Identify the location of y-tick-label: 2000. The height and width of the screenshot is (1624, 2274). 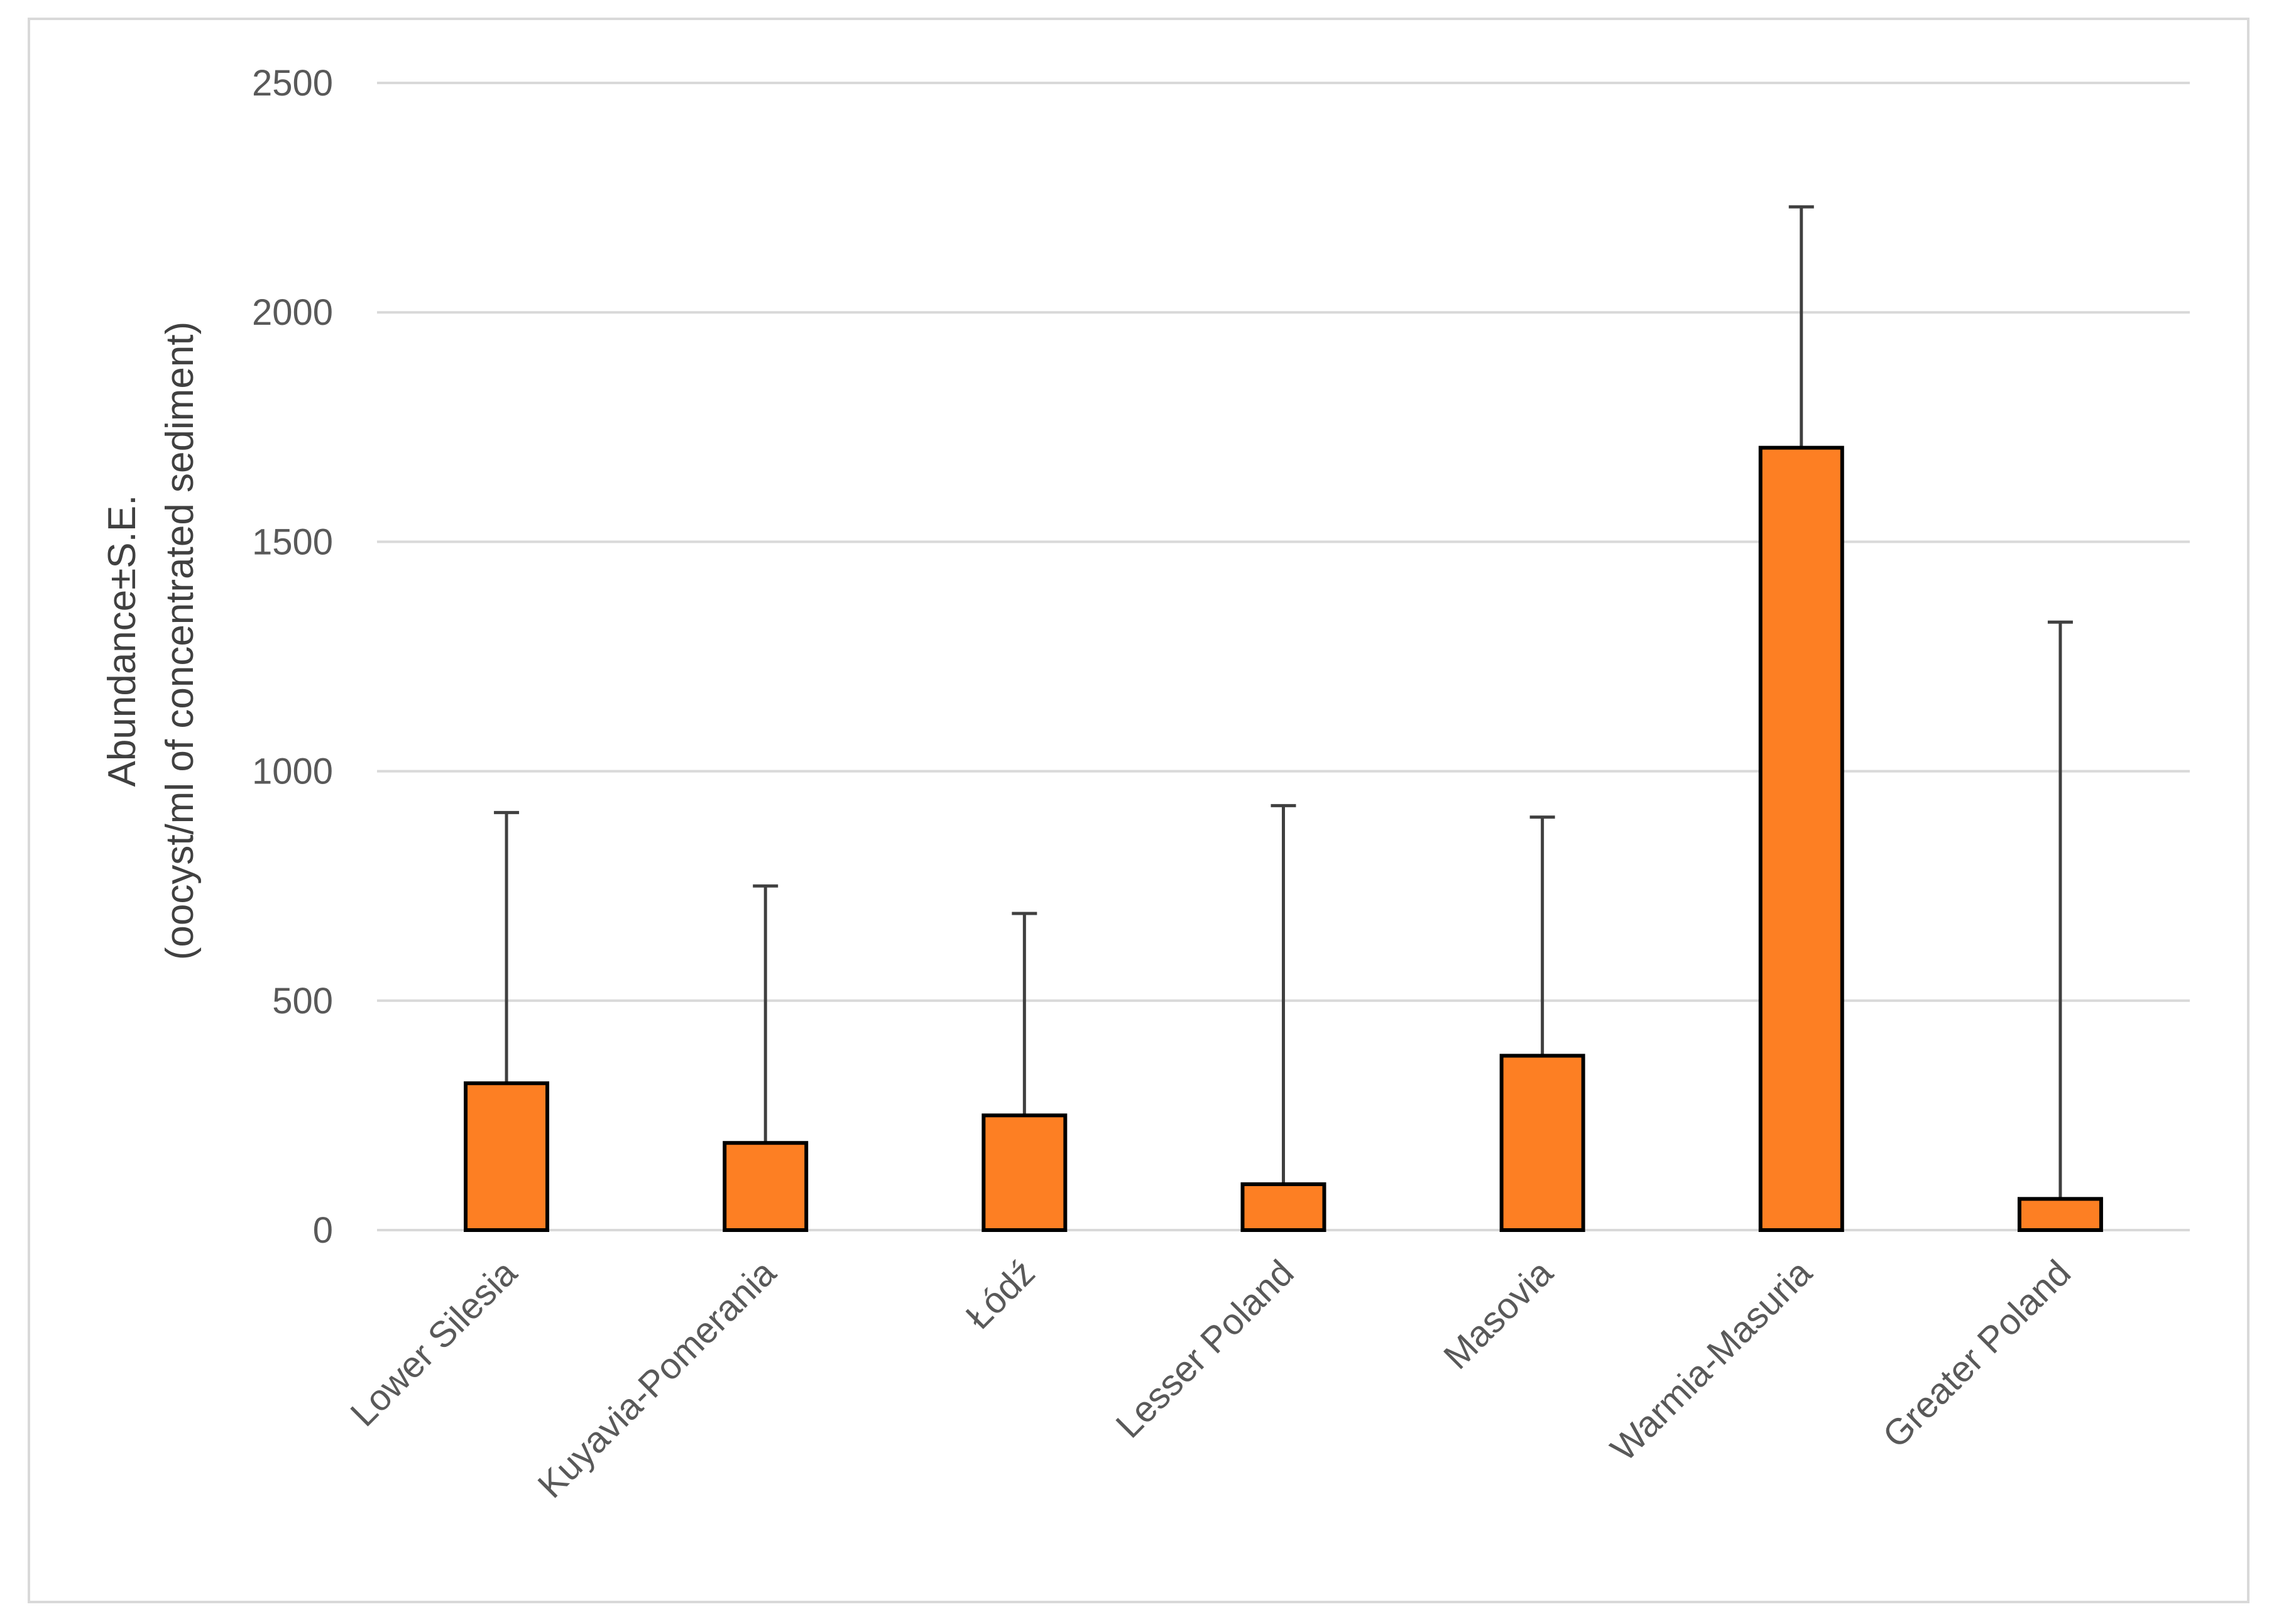
(292, 312).